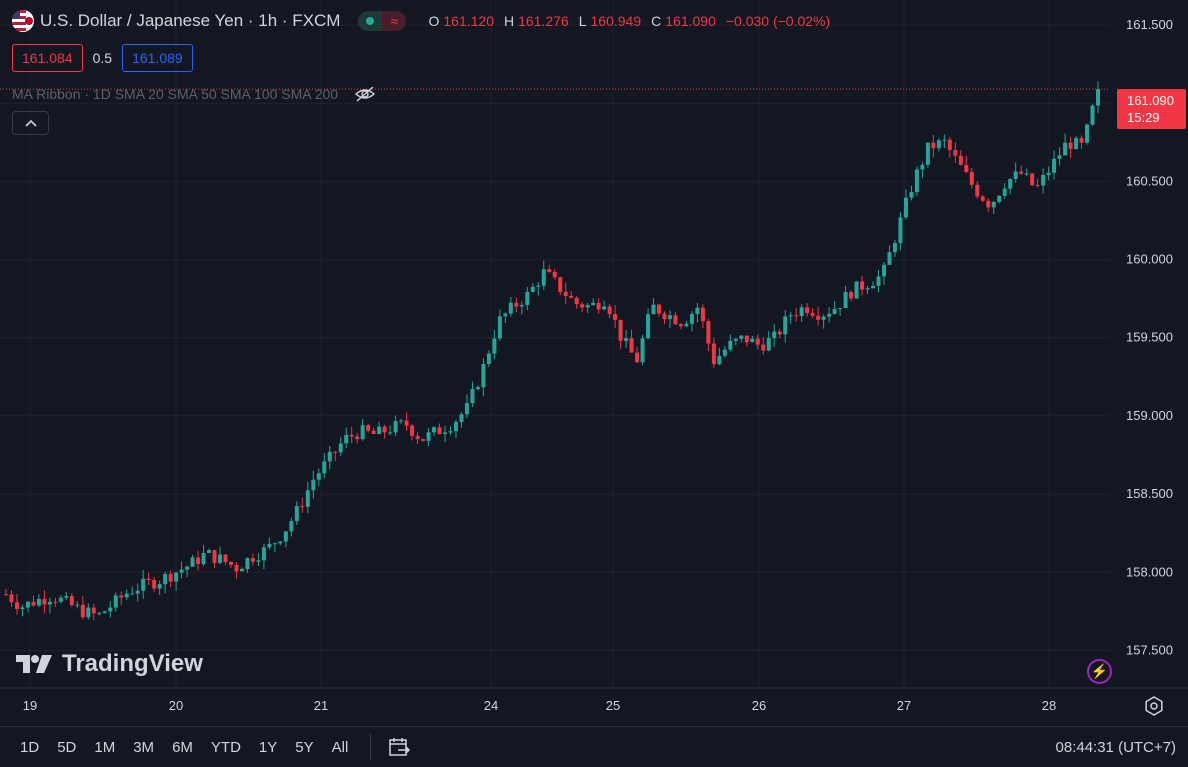  Describe the element at coordinates (109, 664) in the screenshot. I see `tradingview-logo: TradingView` at that location.